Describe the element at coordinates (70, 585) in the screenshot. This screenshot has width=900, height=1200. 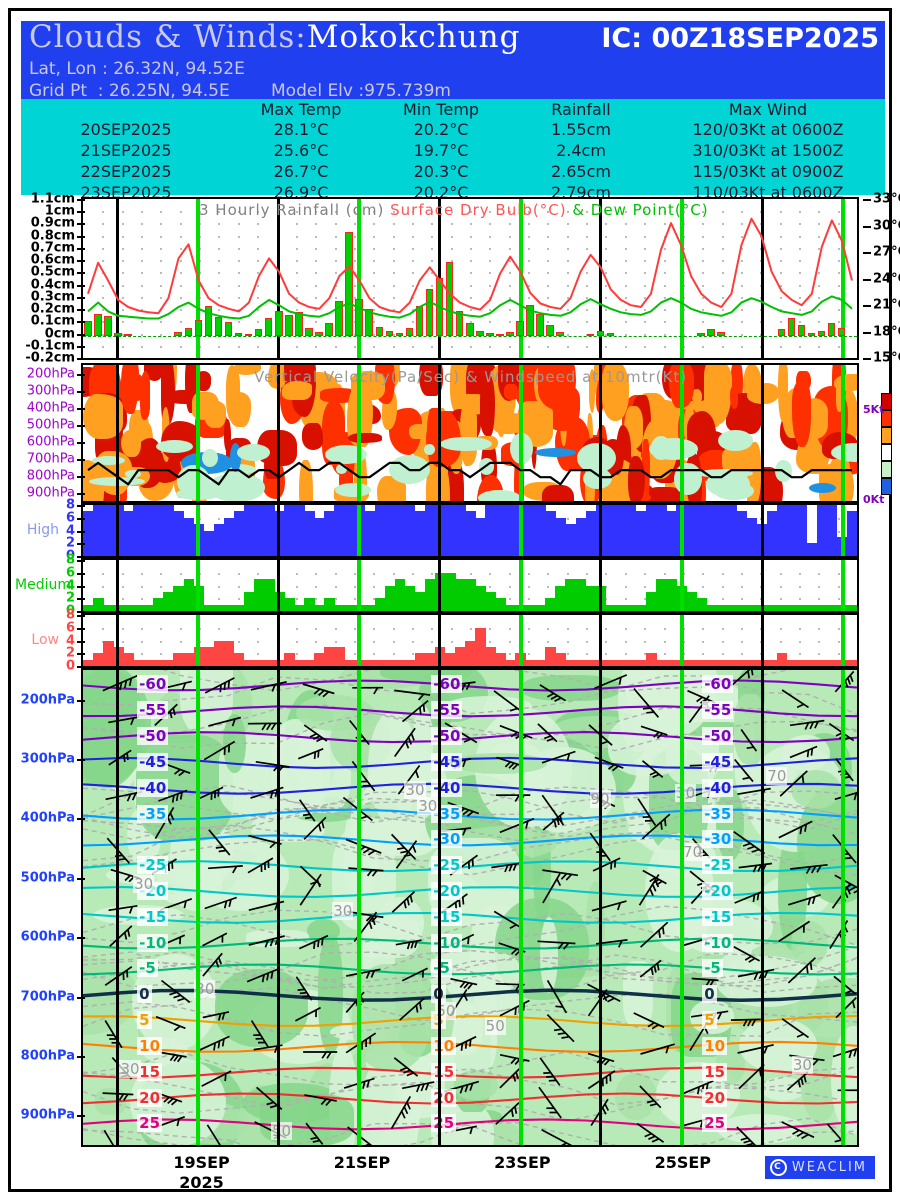
I see `axis-label: 4` at that location.